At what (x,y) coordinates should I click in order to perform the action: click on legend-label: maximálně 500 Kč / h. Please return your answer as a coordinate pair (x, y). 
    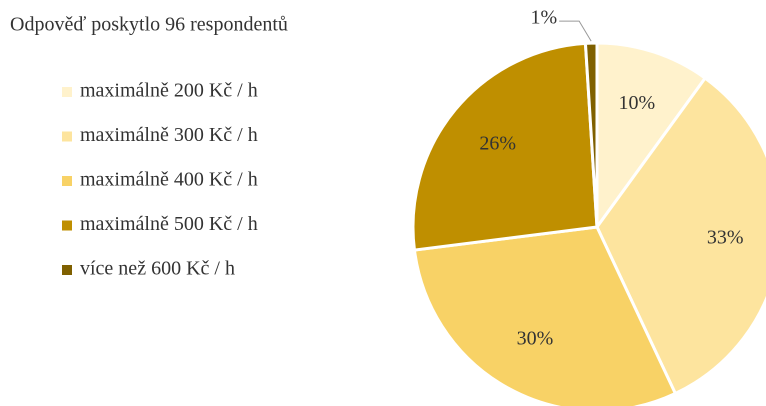
    Looking at the image, I should click on (169, 224).